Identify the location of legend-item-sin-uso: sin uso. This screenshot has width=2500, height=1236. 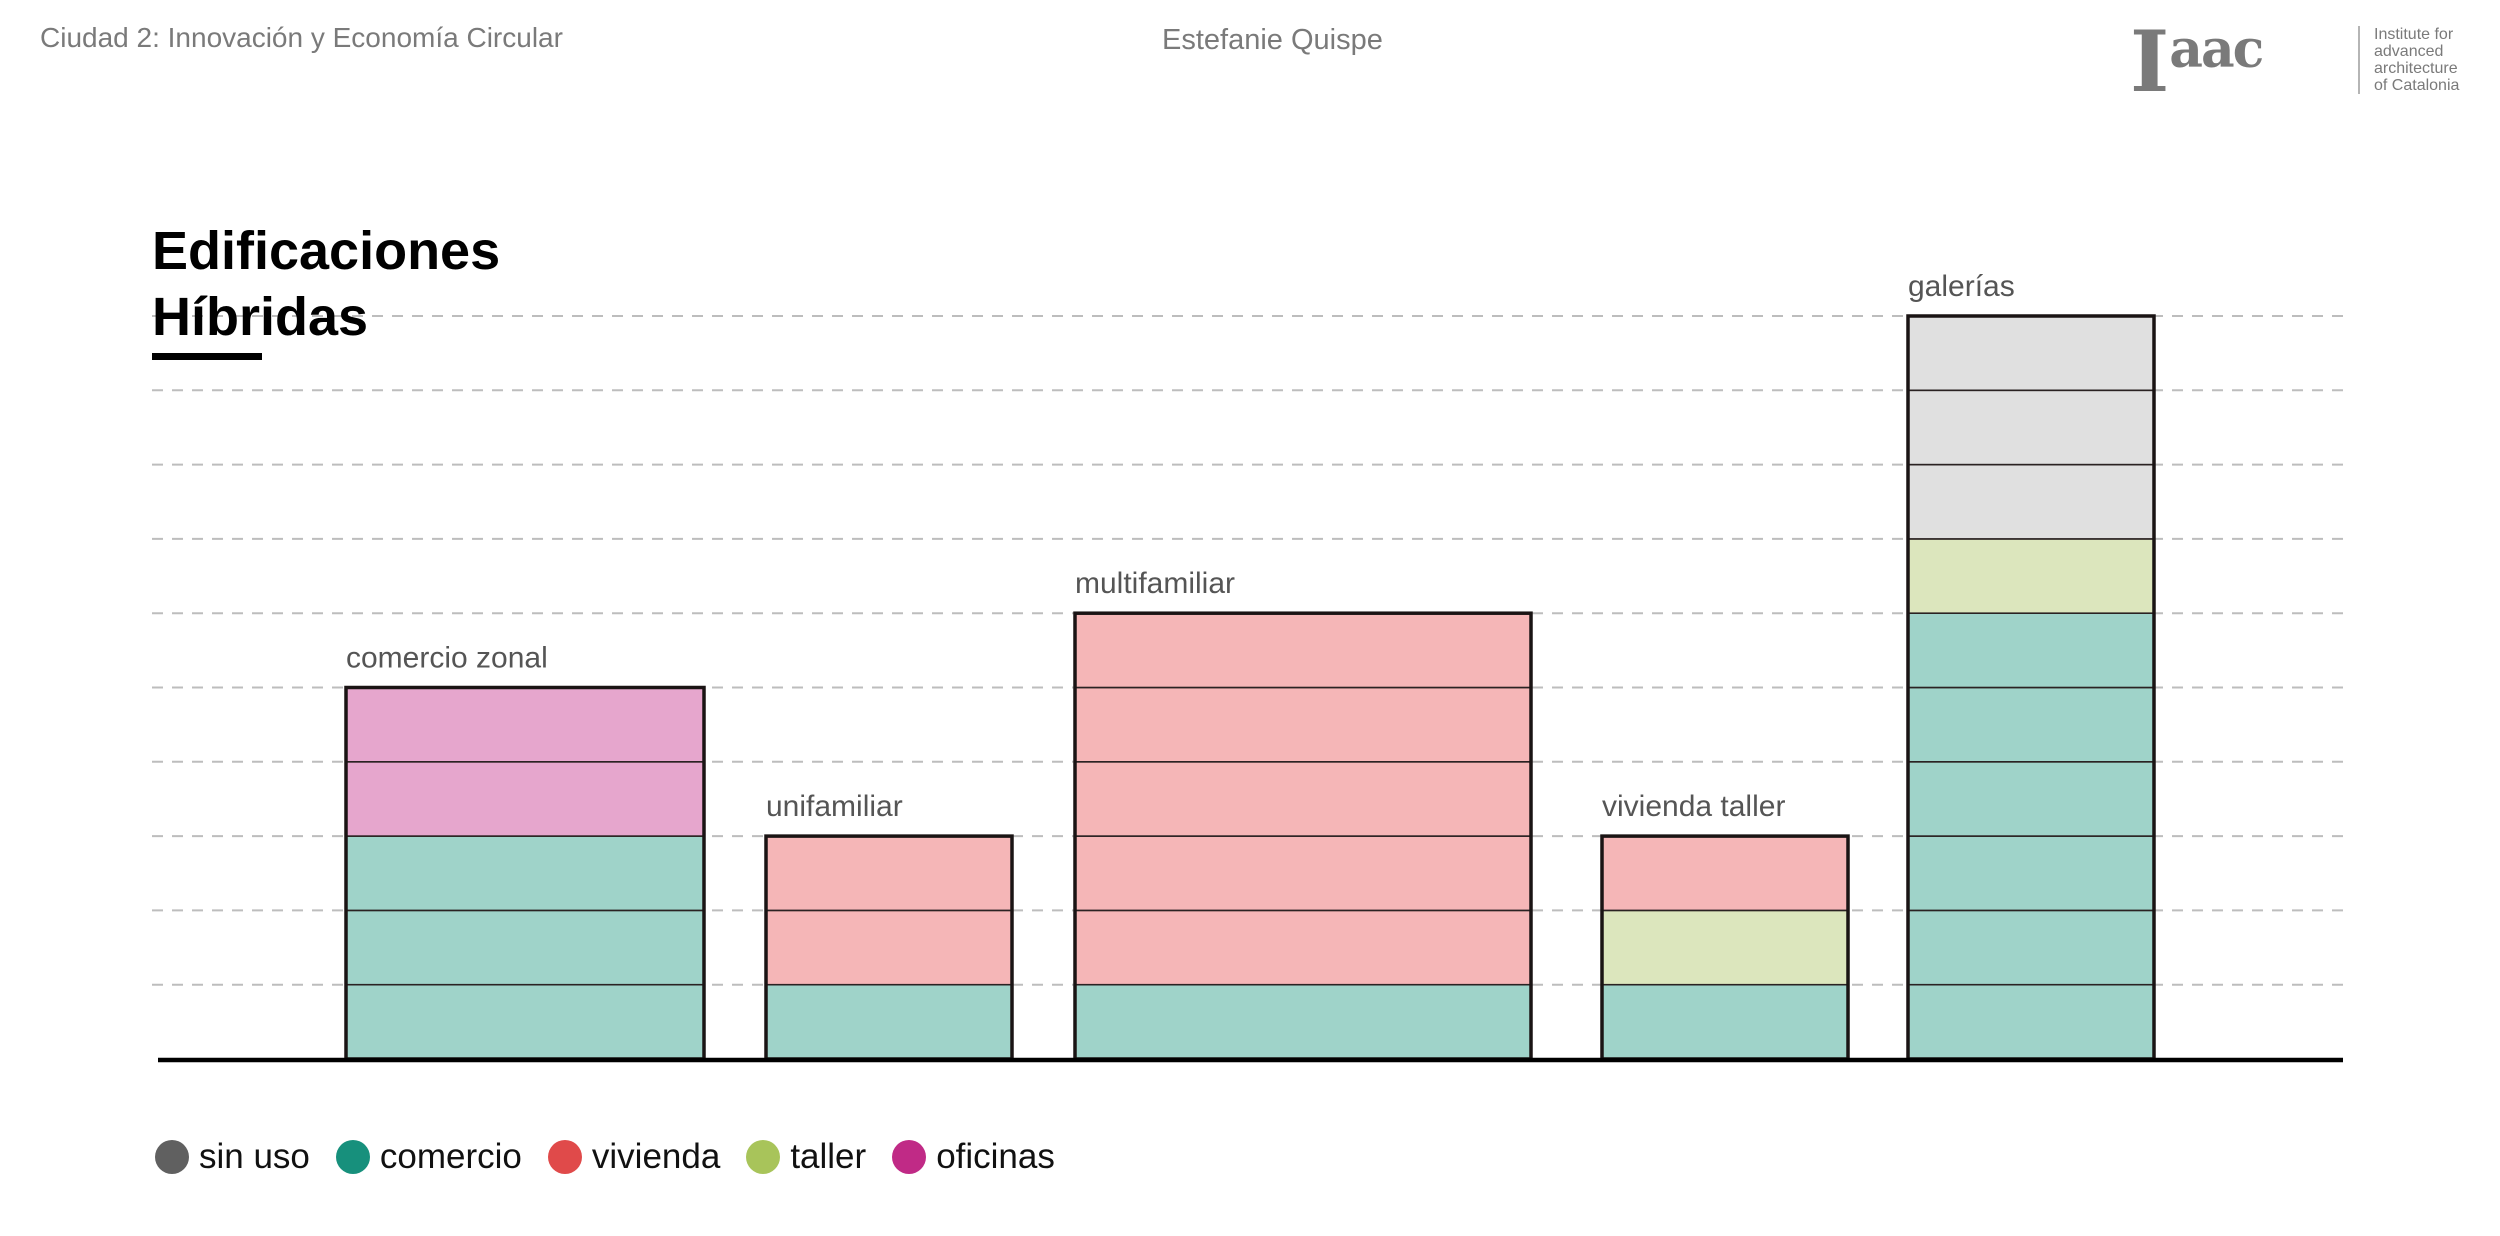
(232, 1157).